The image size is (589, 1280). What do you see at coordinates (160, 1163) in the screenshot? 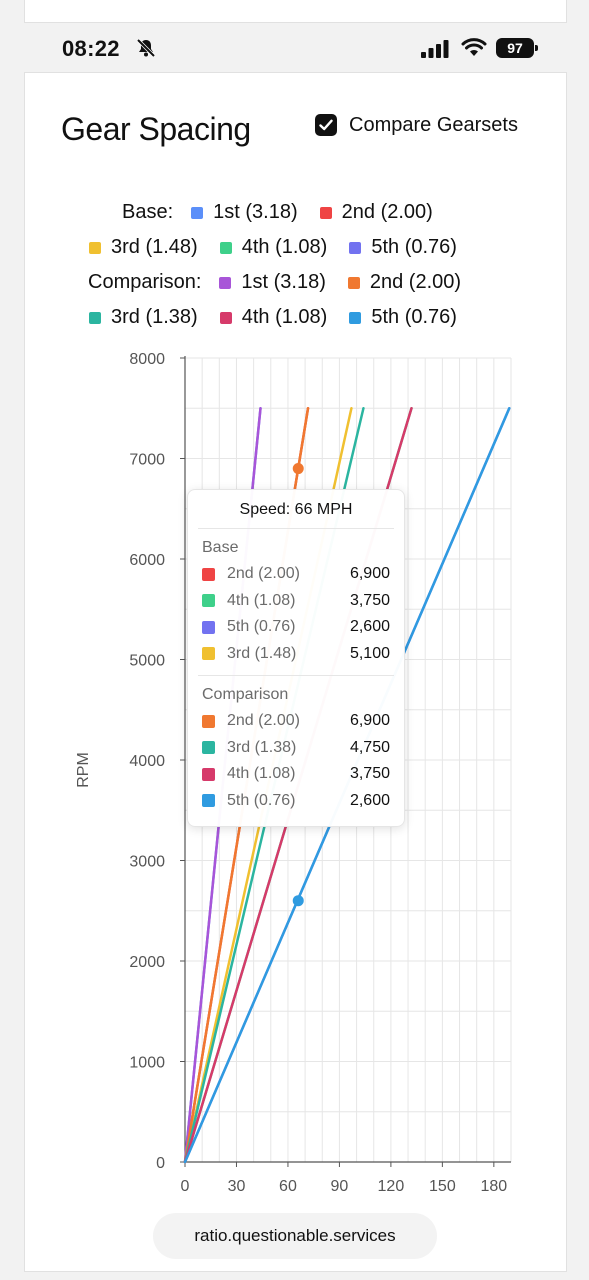
I see `y-tick-label: 0` at bounding box center [160, 1163].